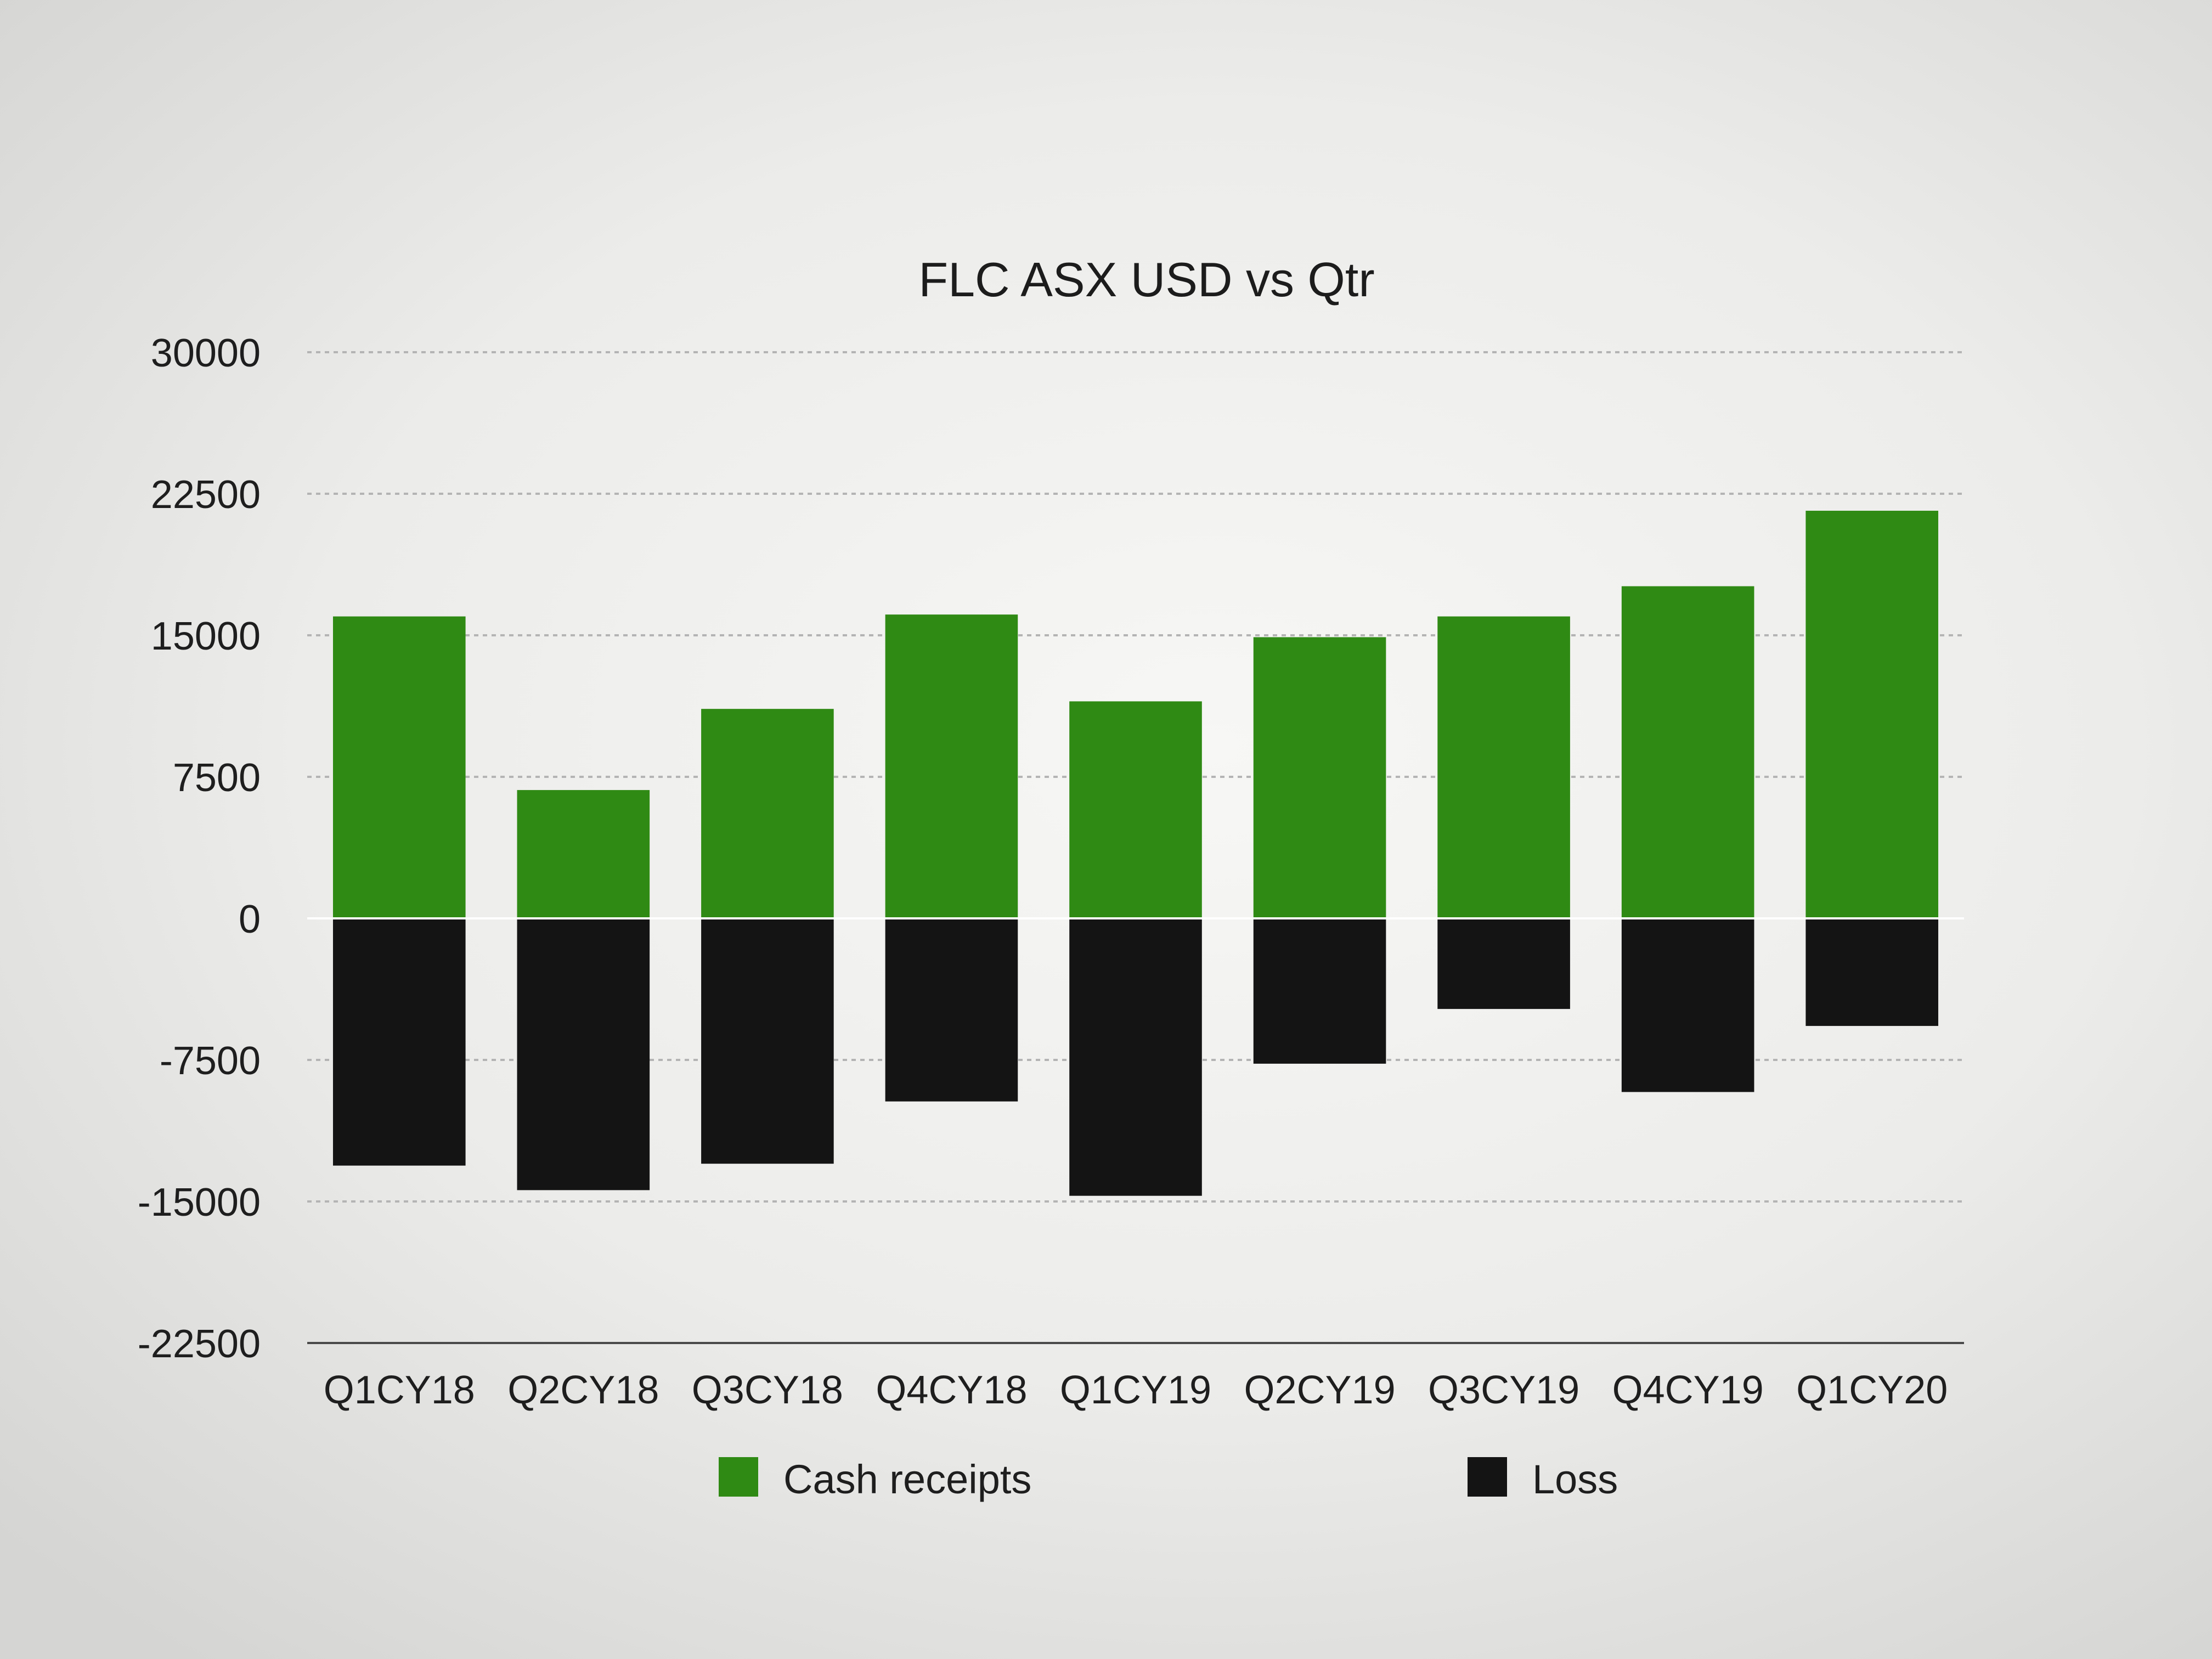 This screenshot has height=1659, width=2212. I want to click on y-tick-label: -15000, so click(199, 1202).